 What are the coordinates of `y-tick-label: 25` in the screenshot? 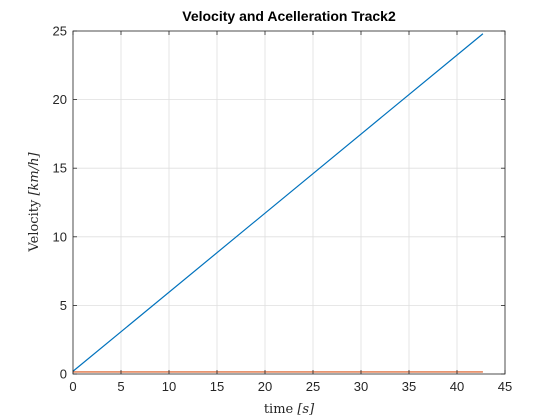 It's located at (60, 31).